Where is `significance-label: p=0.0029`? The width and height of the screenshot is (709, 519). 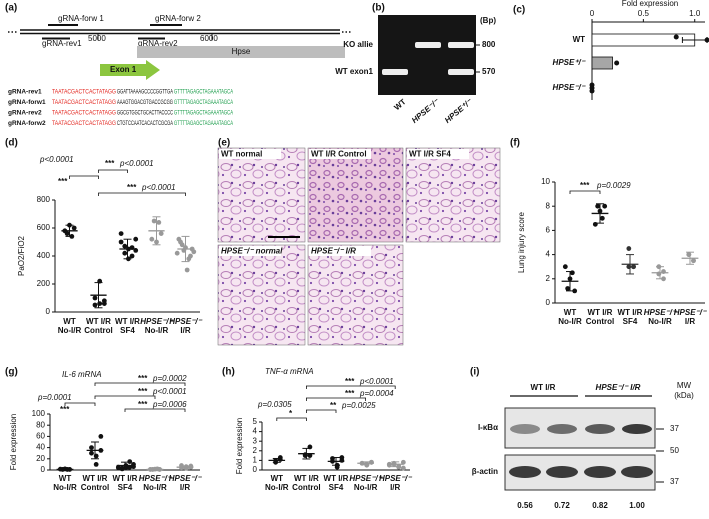 significance-label: p=0.0029 is located at coordinates (613, 185).